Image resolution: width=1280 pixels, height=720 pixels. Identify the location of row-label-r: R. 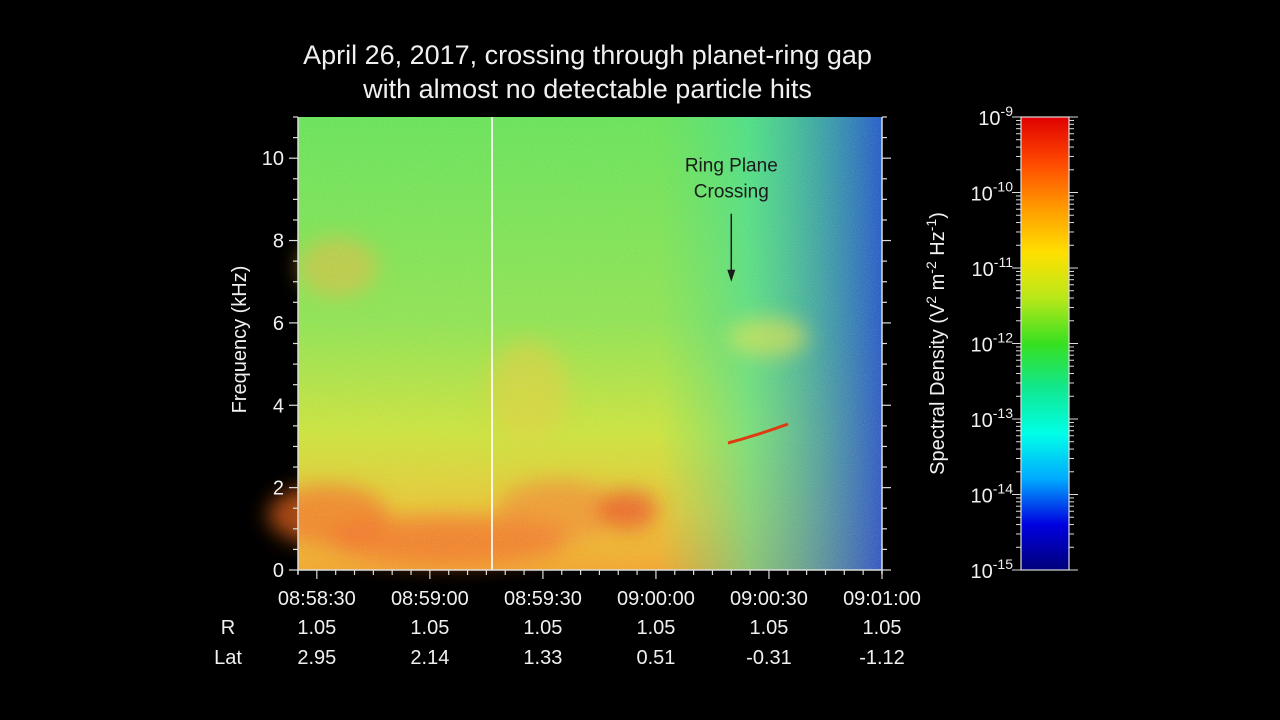
(228, 628).